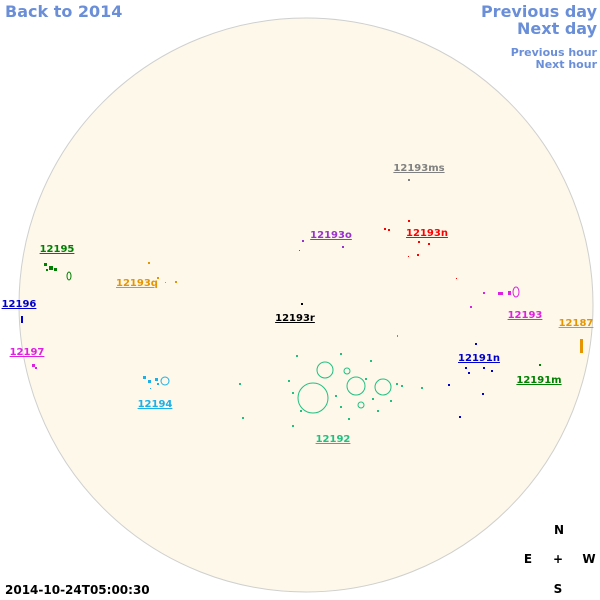  Describe the element at coordinates (479, 358) in the screenshot. I see `region-label: 12191n` at that location.